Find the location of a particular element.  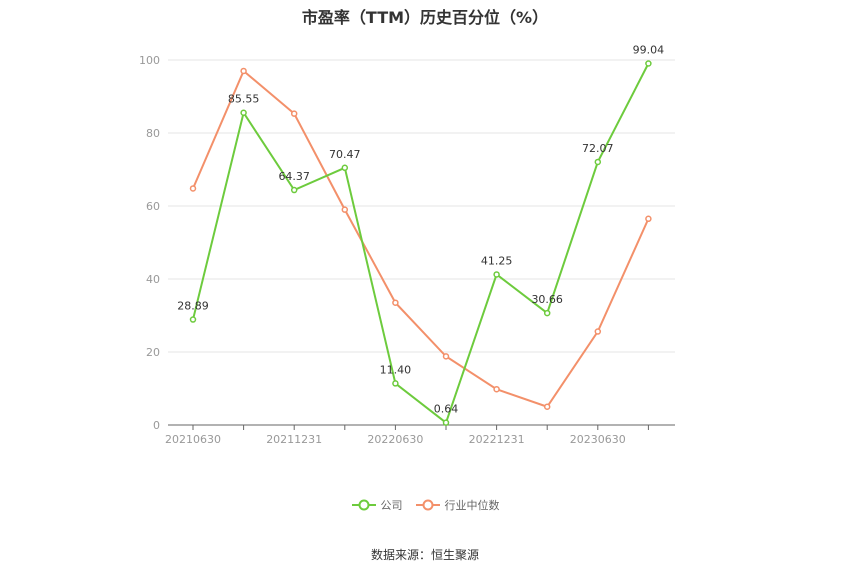

y-tick-label: 0 is located at coordinates (156, 425).